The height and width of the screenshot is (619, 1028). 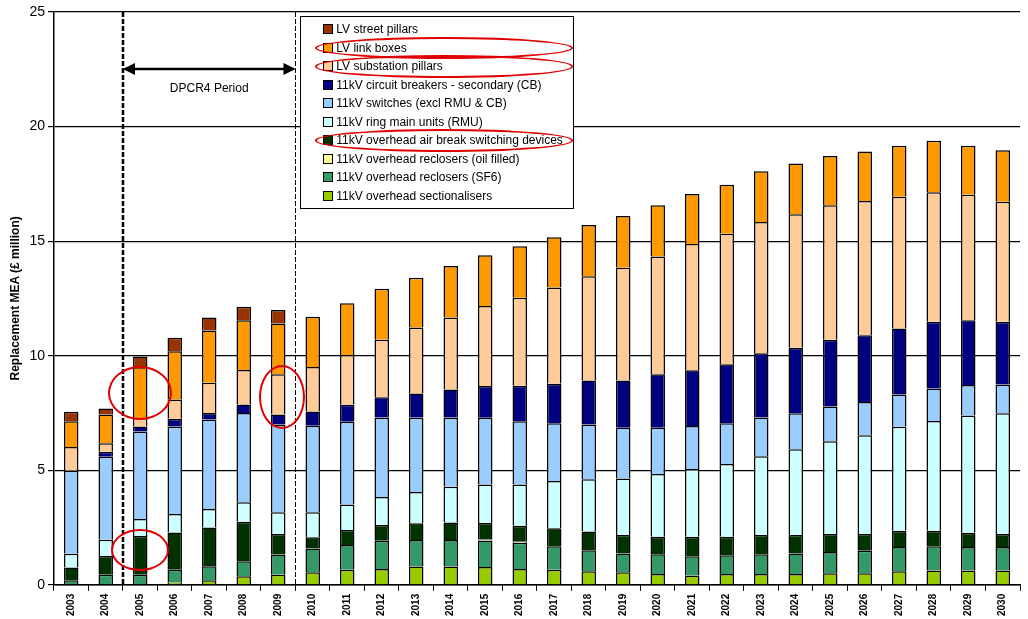 What do you see at coordinates (208, 604) in the screenshot?
I see `x-tick-label: 2007` at bounding box center [208, 604].